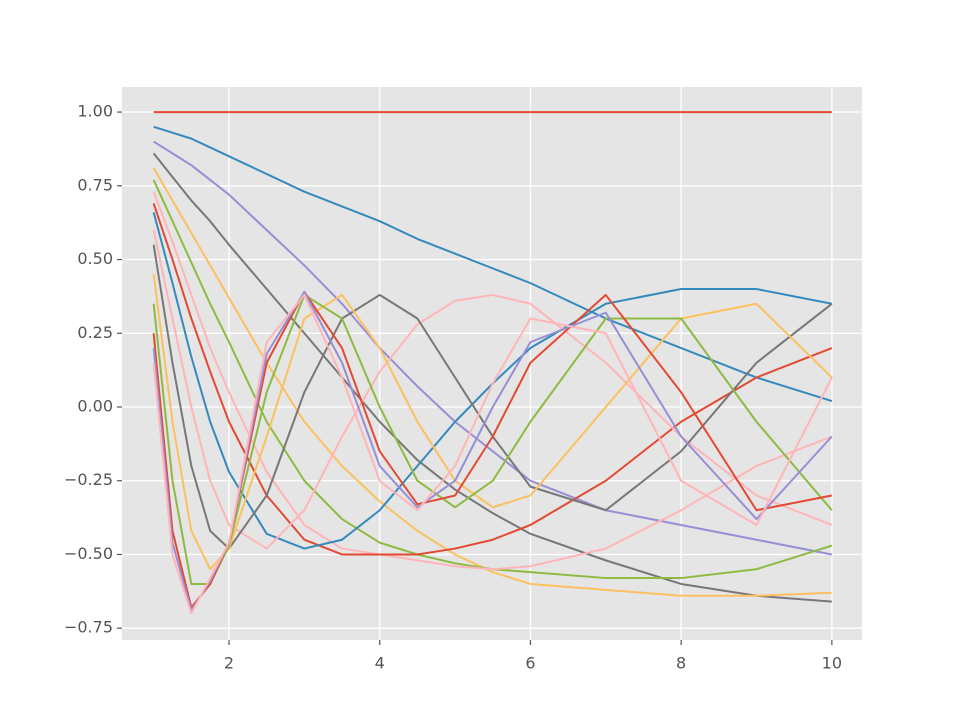 The width and height of the screenshot is (960, 720). Describe the element at coordinates (681, 663) in the screenshot. I see `x-tick-label: 8` at that location.